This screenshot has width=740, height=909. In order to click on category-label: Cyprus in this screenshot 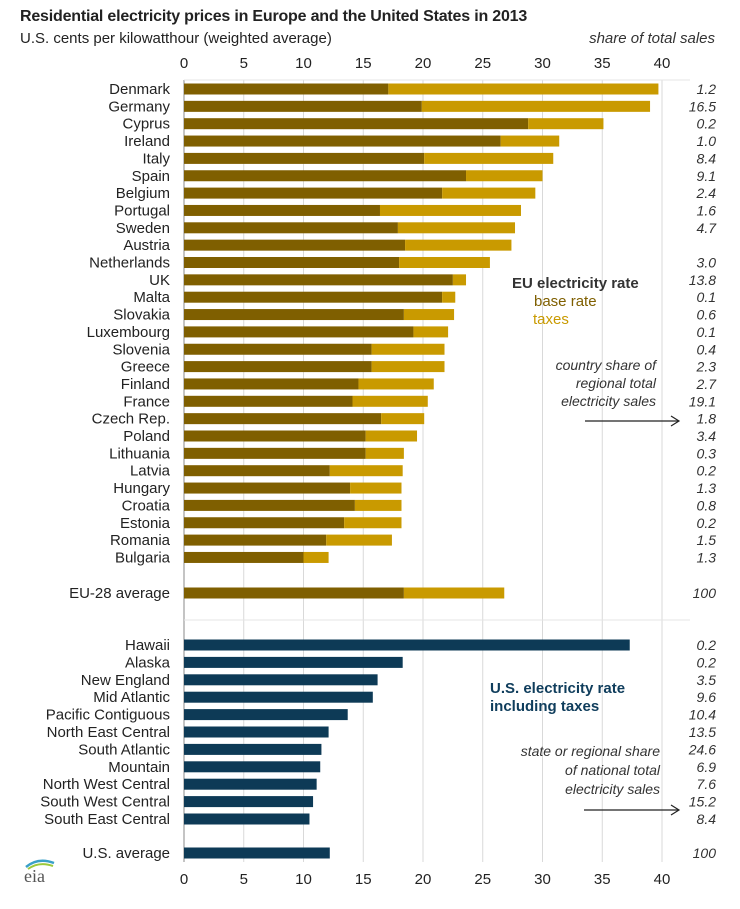, I will do `click(146, 124)`.